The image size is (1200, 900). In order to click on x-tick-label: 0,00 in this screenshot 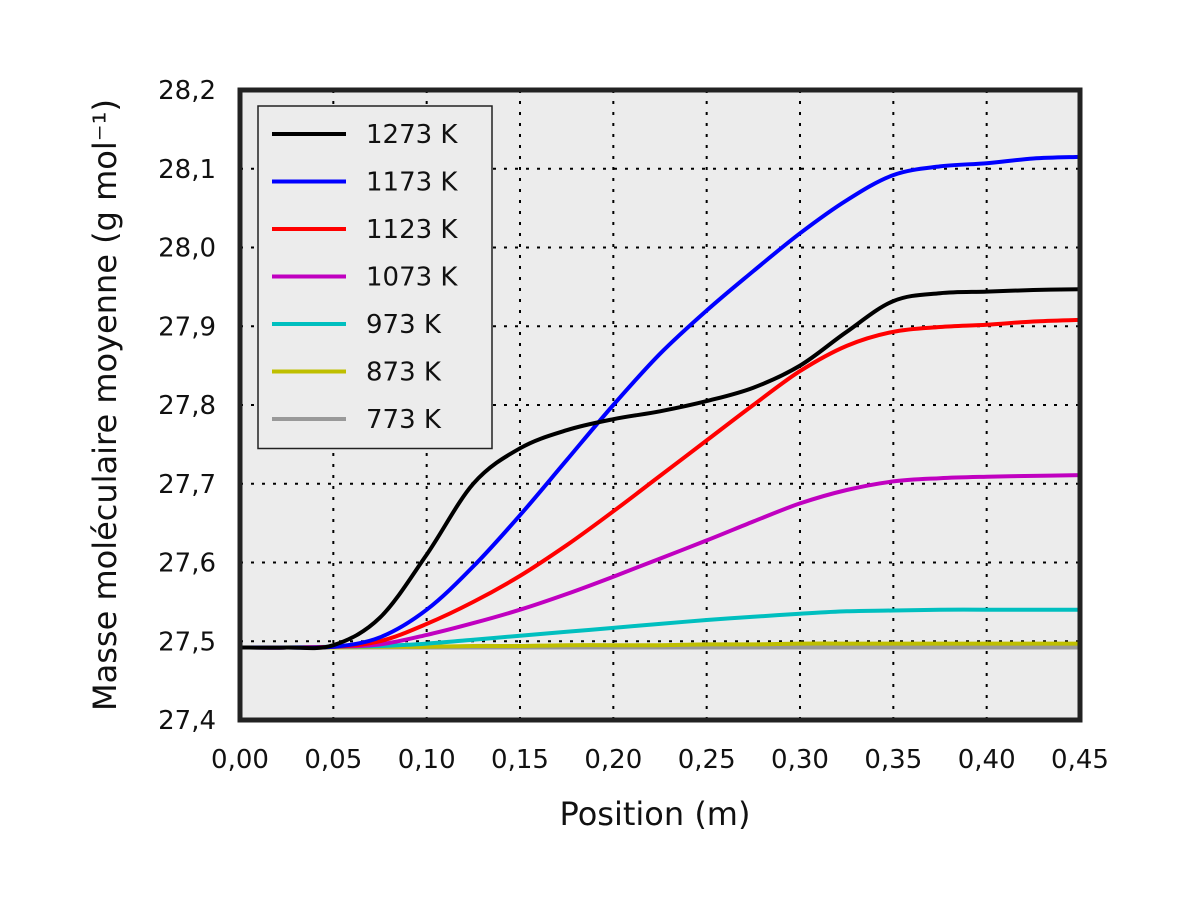, I will do `click(240, 760)`.